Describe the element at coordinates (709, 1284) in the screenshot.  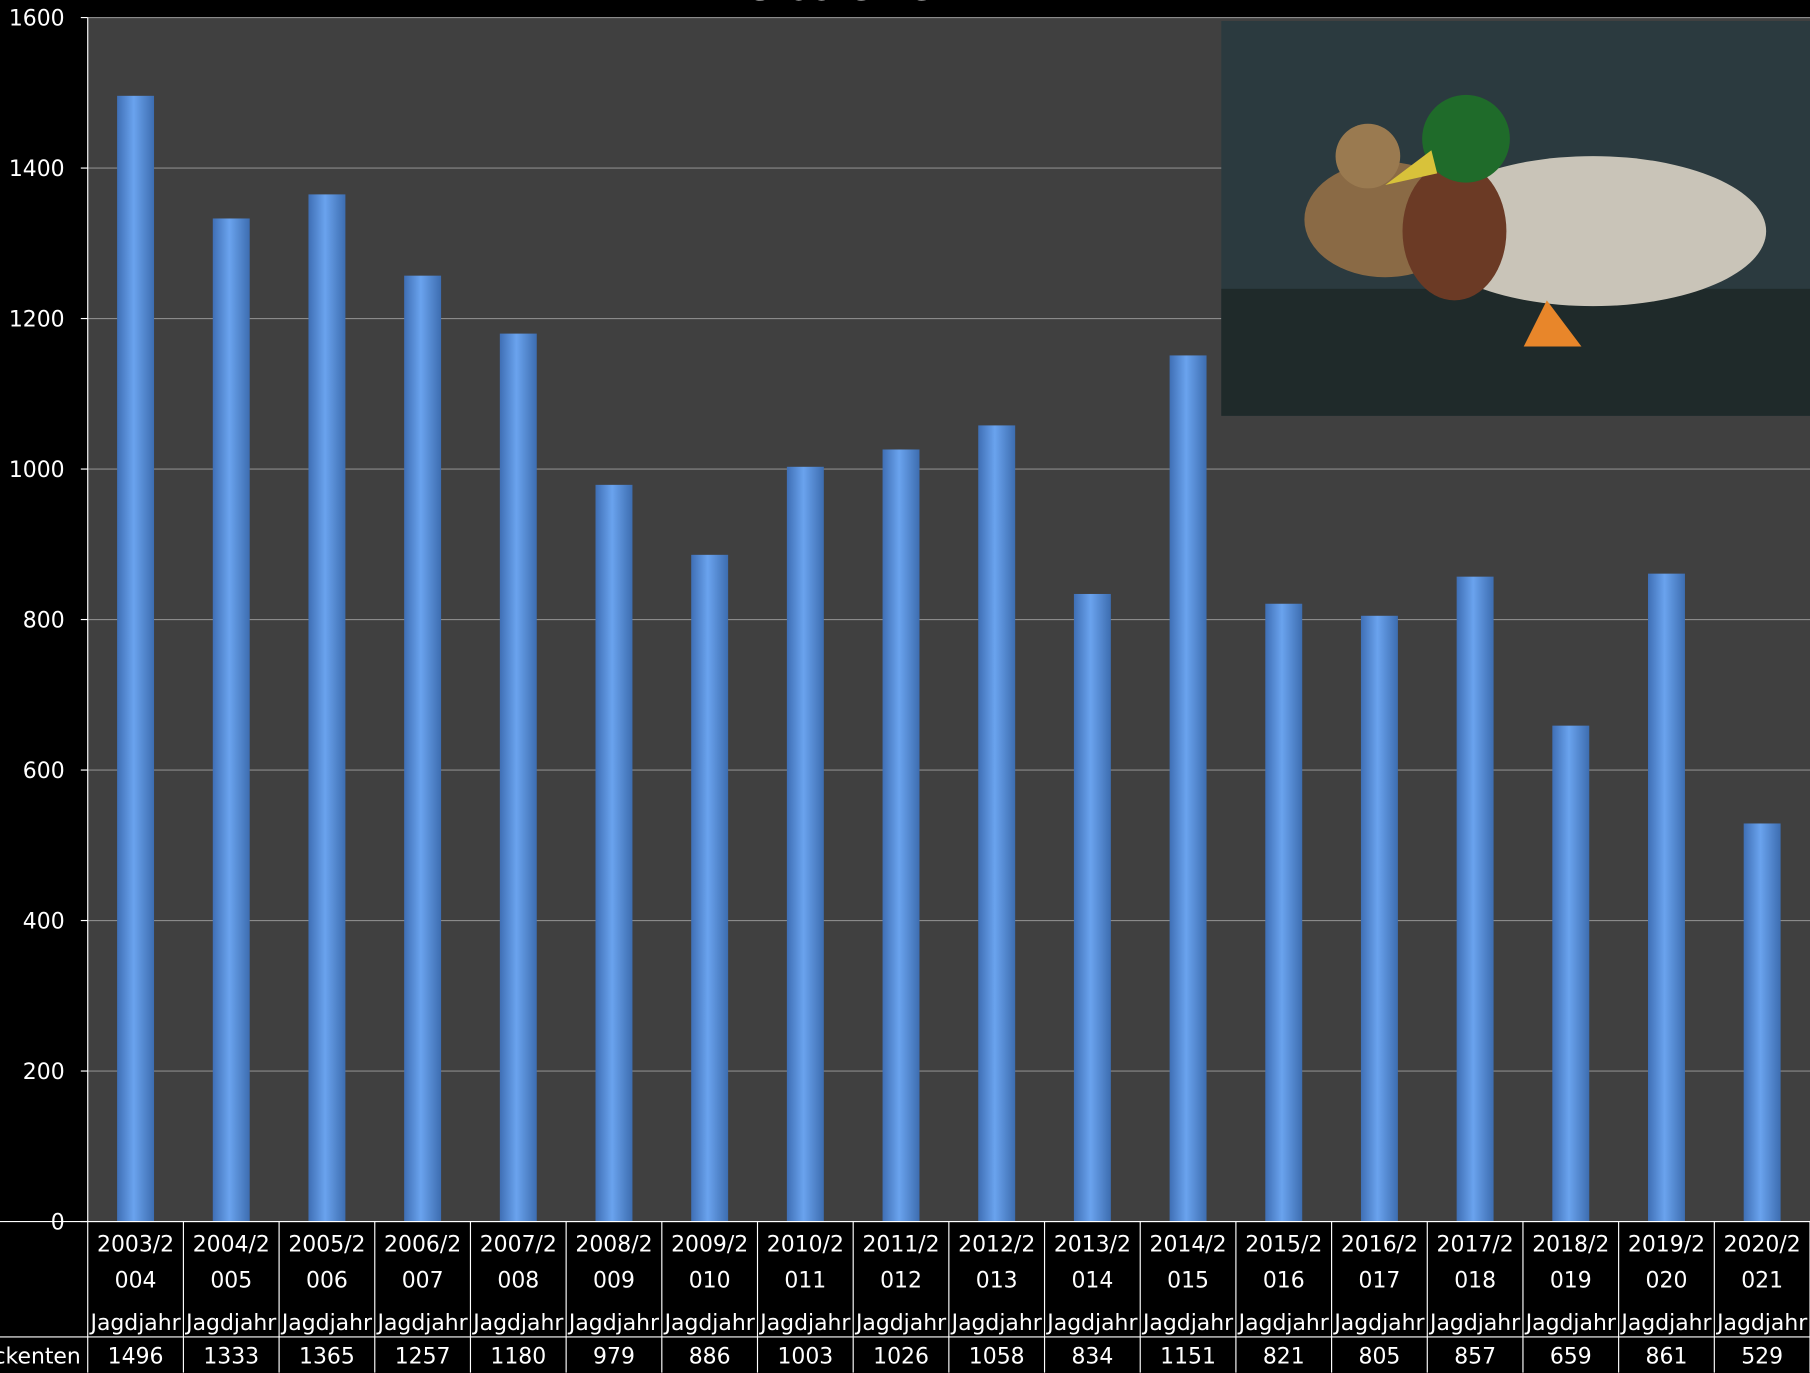
I see `x-tick-label: 2009/2 010 Jagdjahr` at that location.